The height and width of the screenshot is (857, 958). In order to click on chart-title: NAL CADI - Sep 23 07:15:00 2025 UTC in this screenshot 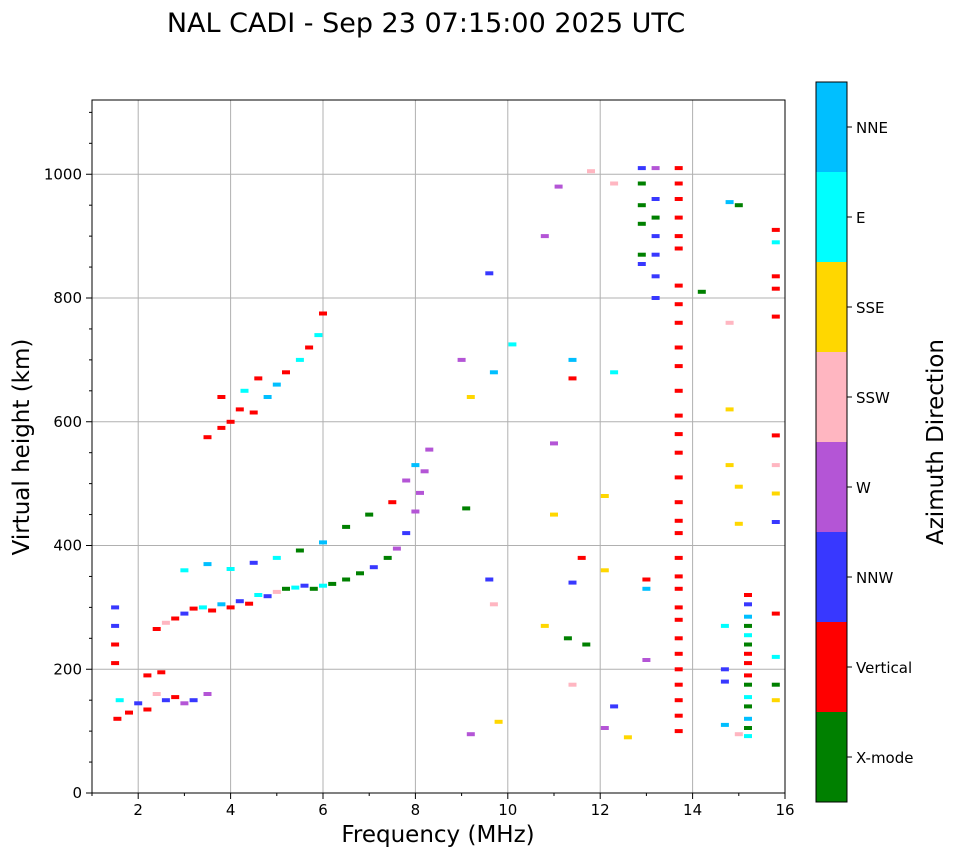, I will do `click(426, 23)`.